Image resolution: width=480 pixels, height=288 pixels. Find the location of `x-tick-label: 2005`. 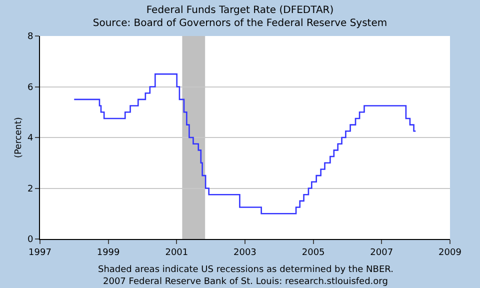

x-tick-label: 2005 is located at coordinates (313, 253).